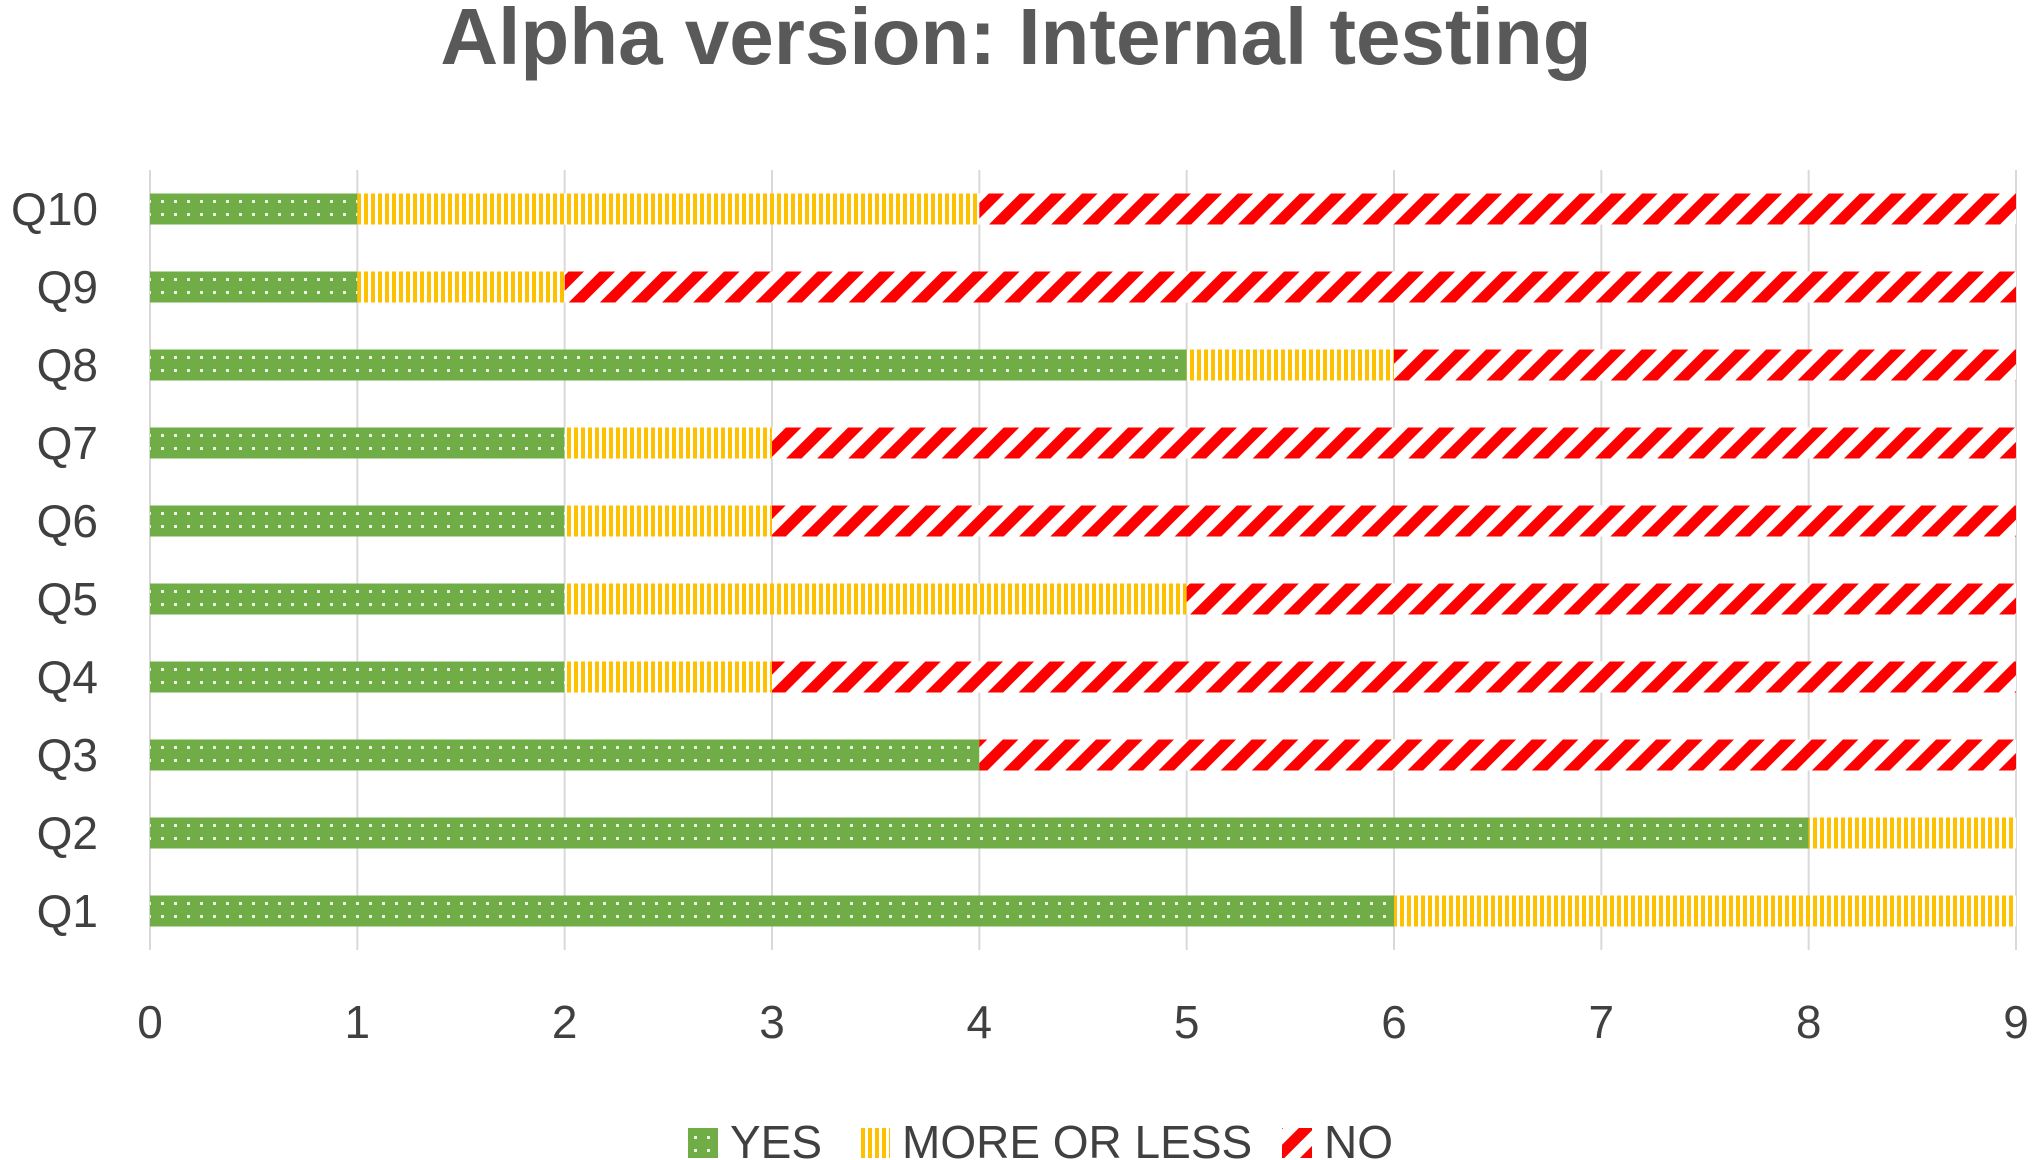 The height and width of the screenshot is (1160, 2032). What do you see at coordinates (254, 209) in the screenshot?
I see `bar-q10-yes` at bounding box center [254, 209].